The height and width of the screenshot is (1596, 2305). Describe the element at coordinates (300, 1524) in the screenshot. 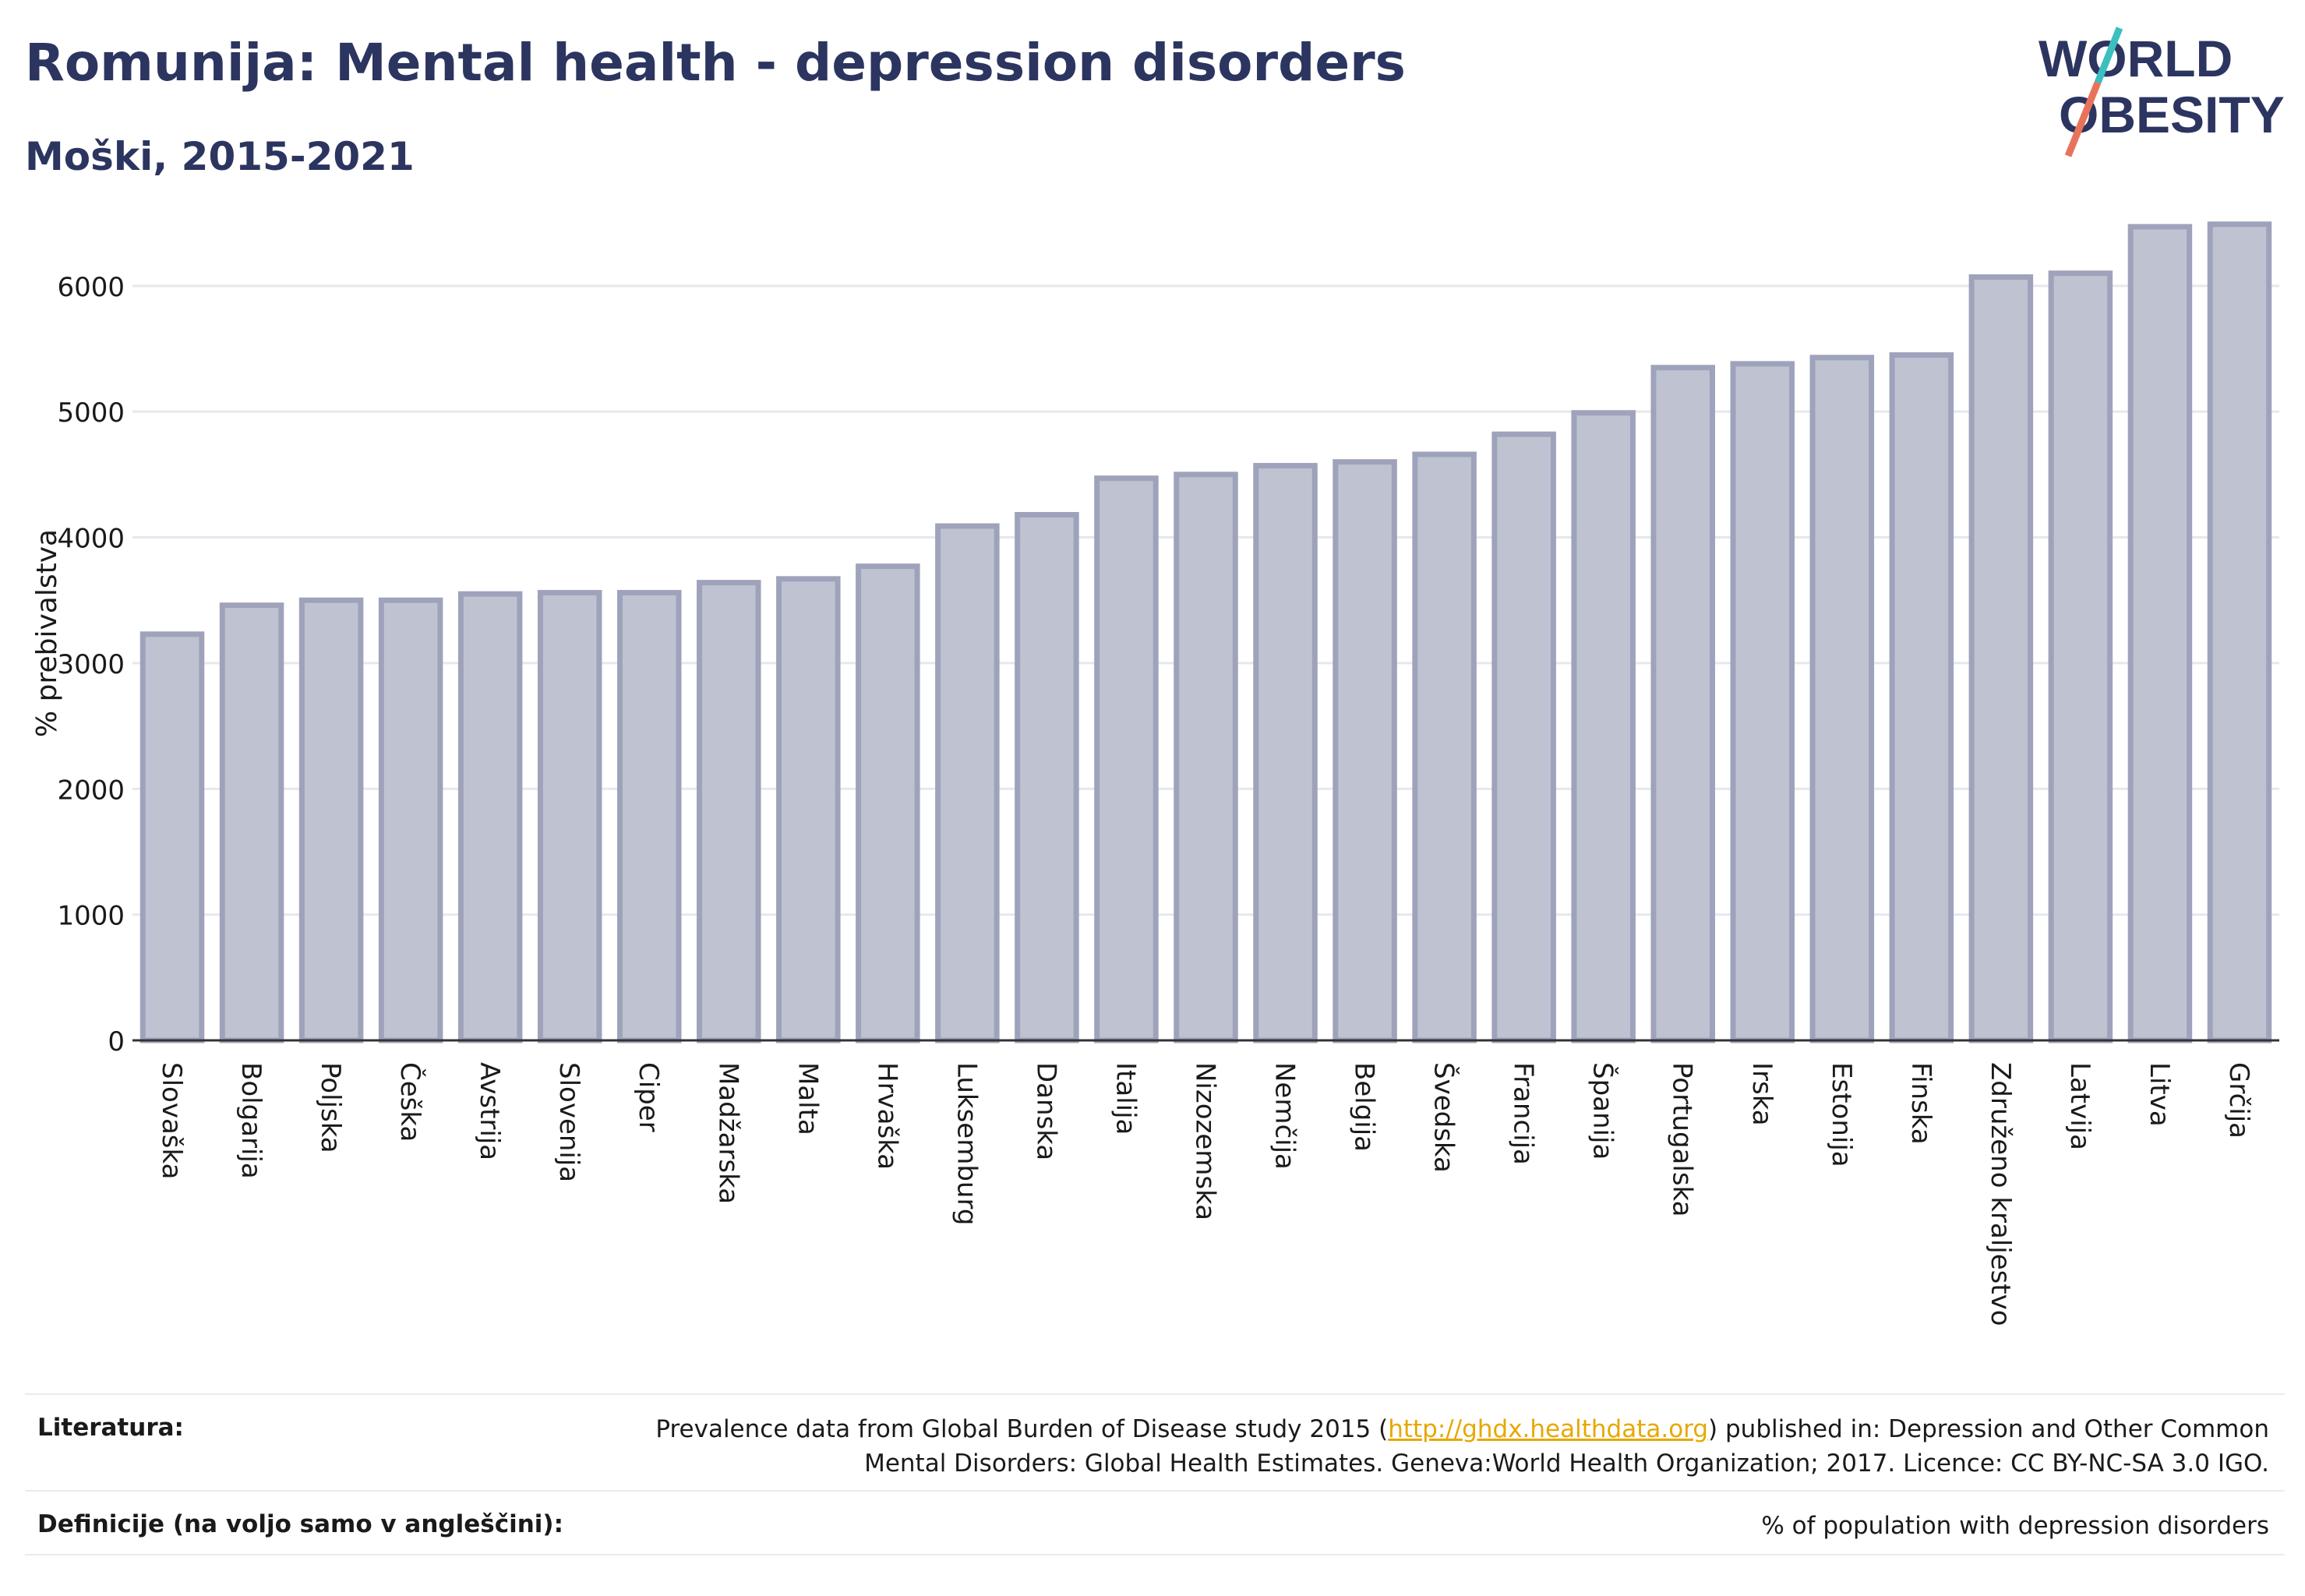

I see `definitions-label: Definicije (na voljo samo v angleščini):` at that location.